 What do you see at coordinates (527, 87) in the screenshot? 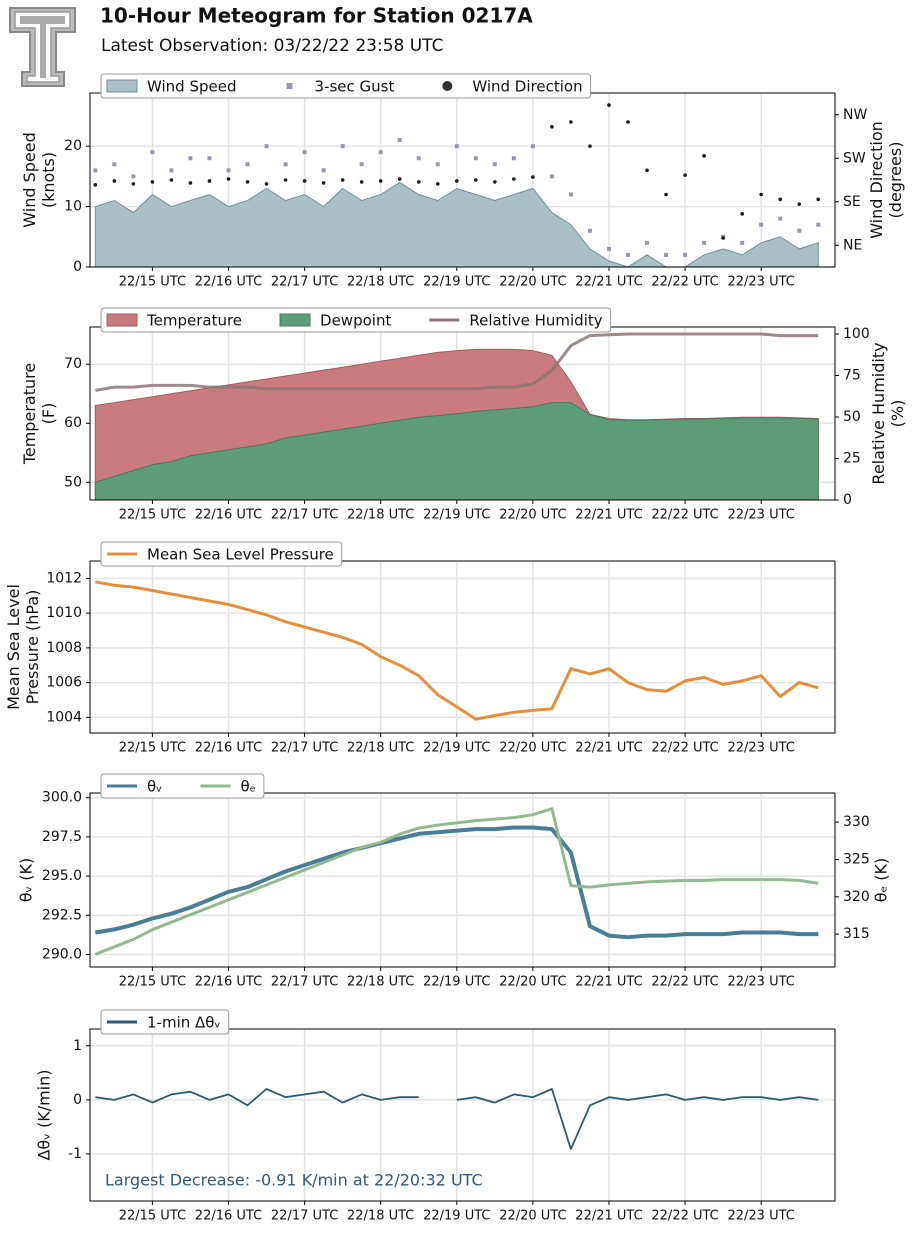
I see `legend-label: Wind Direction` at bounding box center [527, 87].